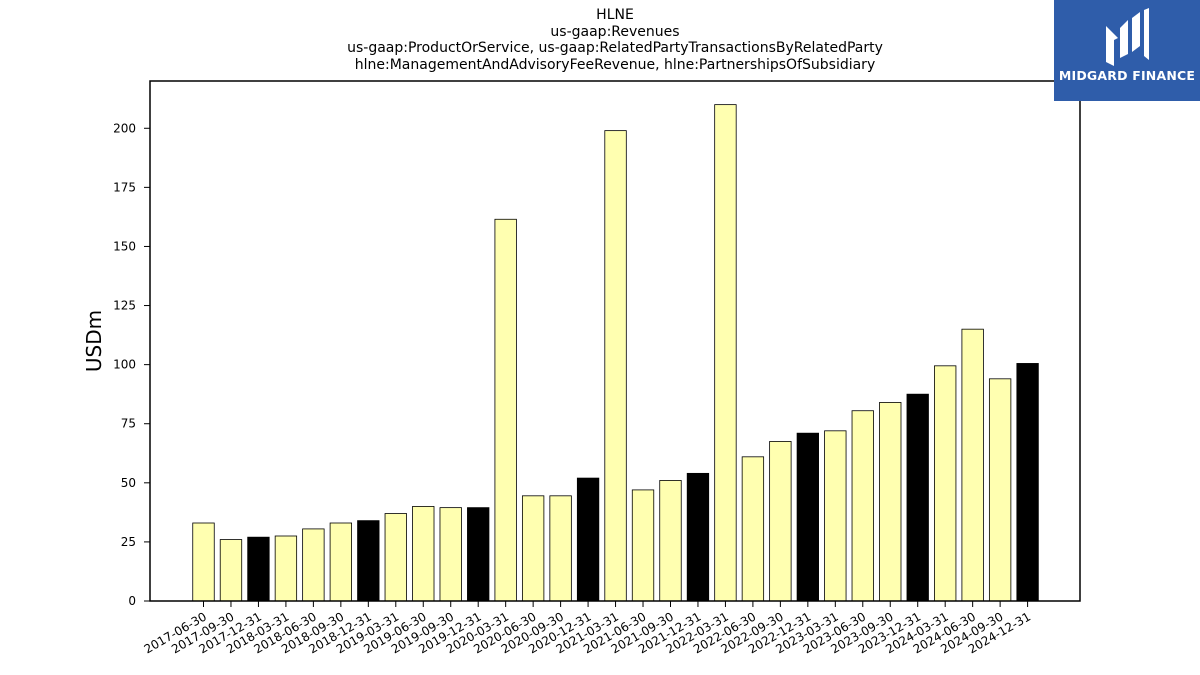  I want to click on midgard-logo-icon, so click(1127, 37).